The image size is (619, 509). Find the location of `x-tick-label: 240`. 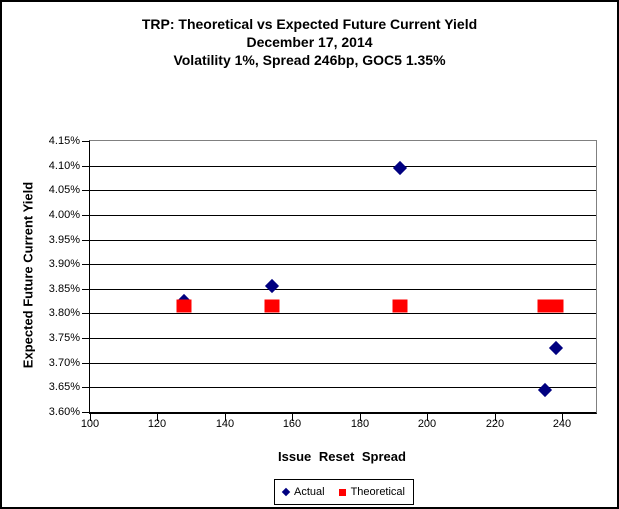

x-tick-label: 240 is located at coordinates (562, 424).